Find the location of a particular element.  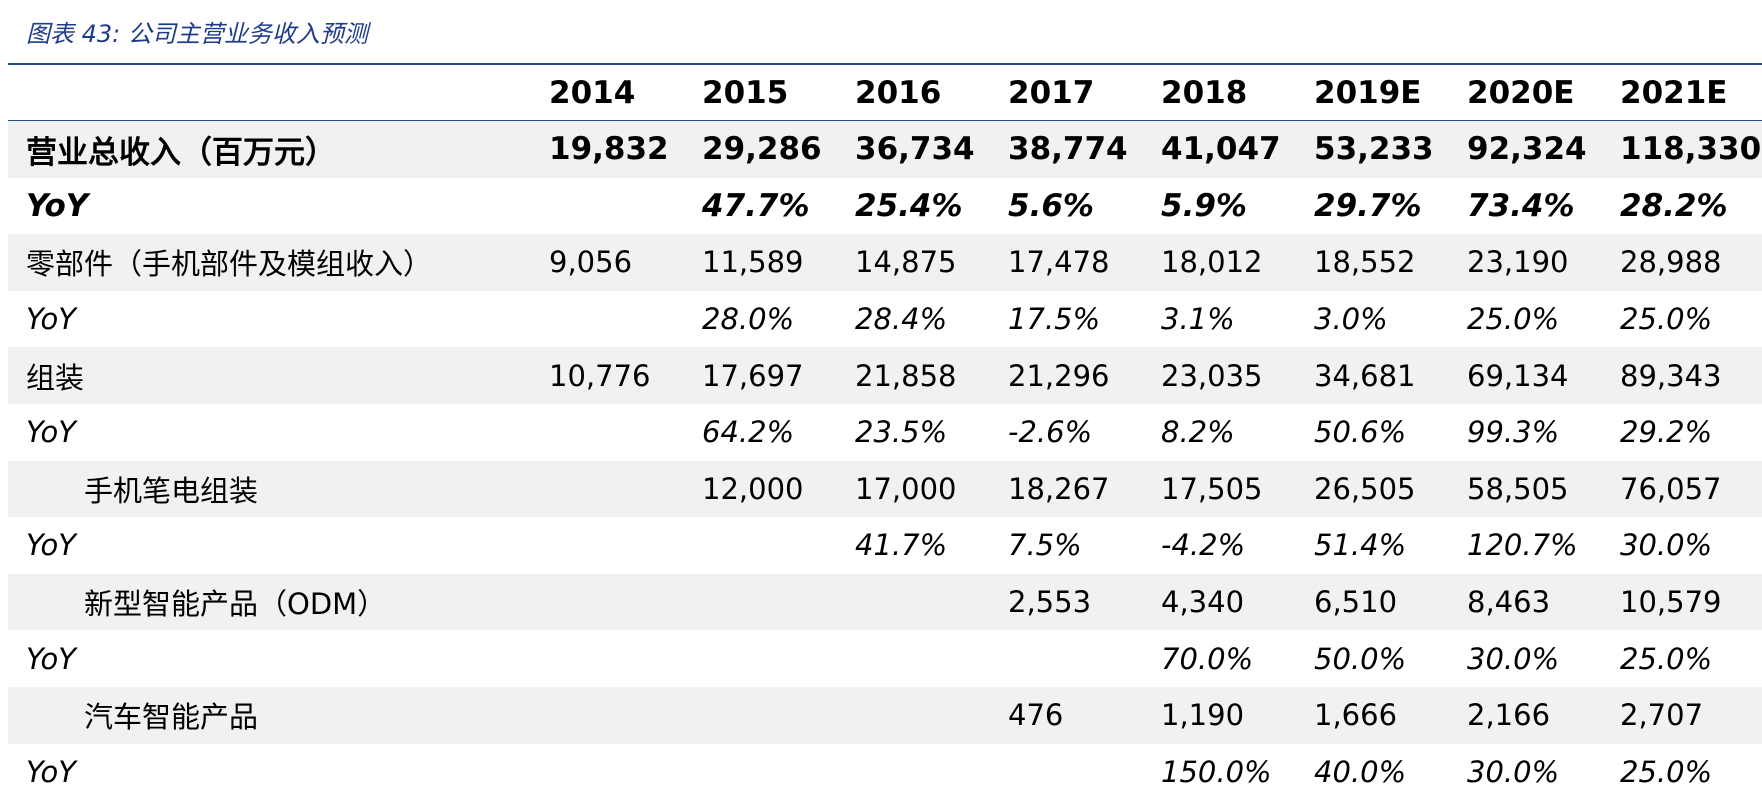

table-cell: 23,190 is located at coordinates (1527, 262).